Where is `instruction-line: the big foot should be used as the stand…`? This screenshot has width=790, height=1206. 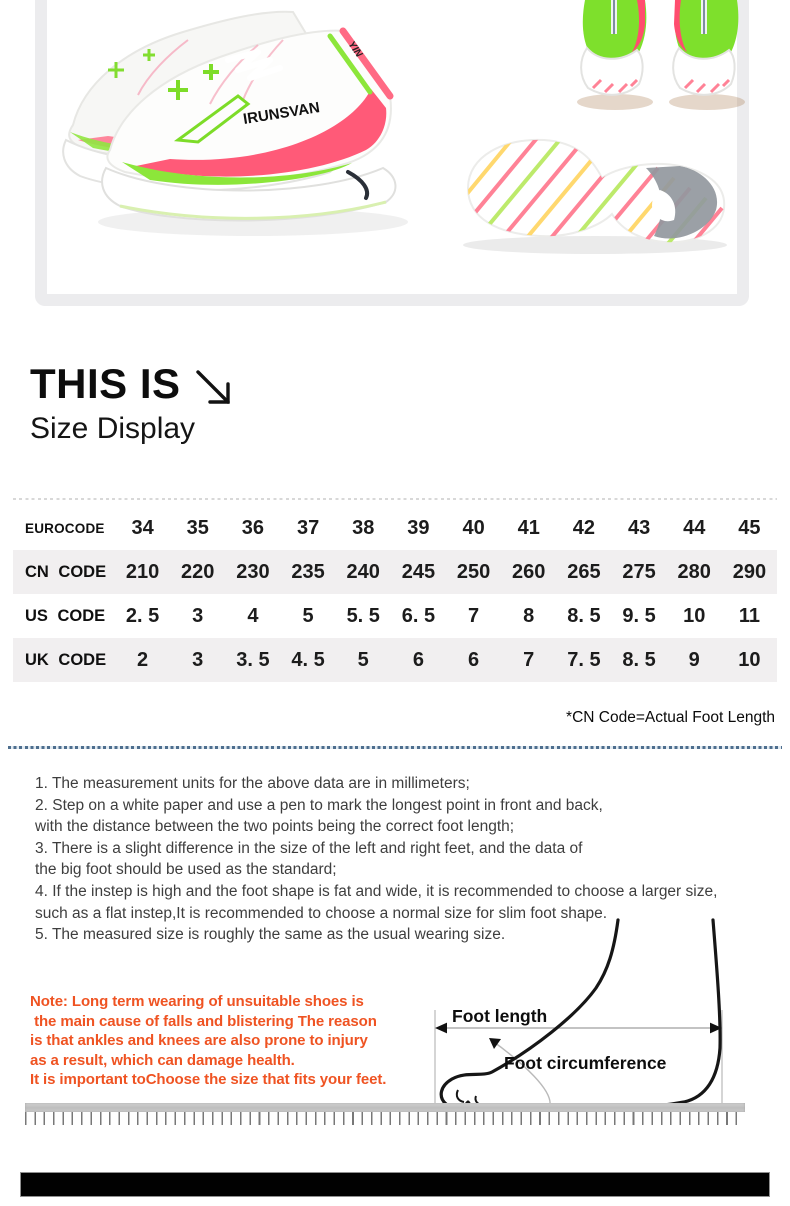
instruction-line: the big foot should be used as the stand… is located at coordinates (186, 870).